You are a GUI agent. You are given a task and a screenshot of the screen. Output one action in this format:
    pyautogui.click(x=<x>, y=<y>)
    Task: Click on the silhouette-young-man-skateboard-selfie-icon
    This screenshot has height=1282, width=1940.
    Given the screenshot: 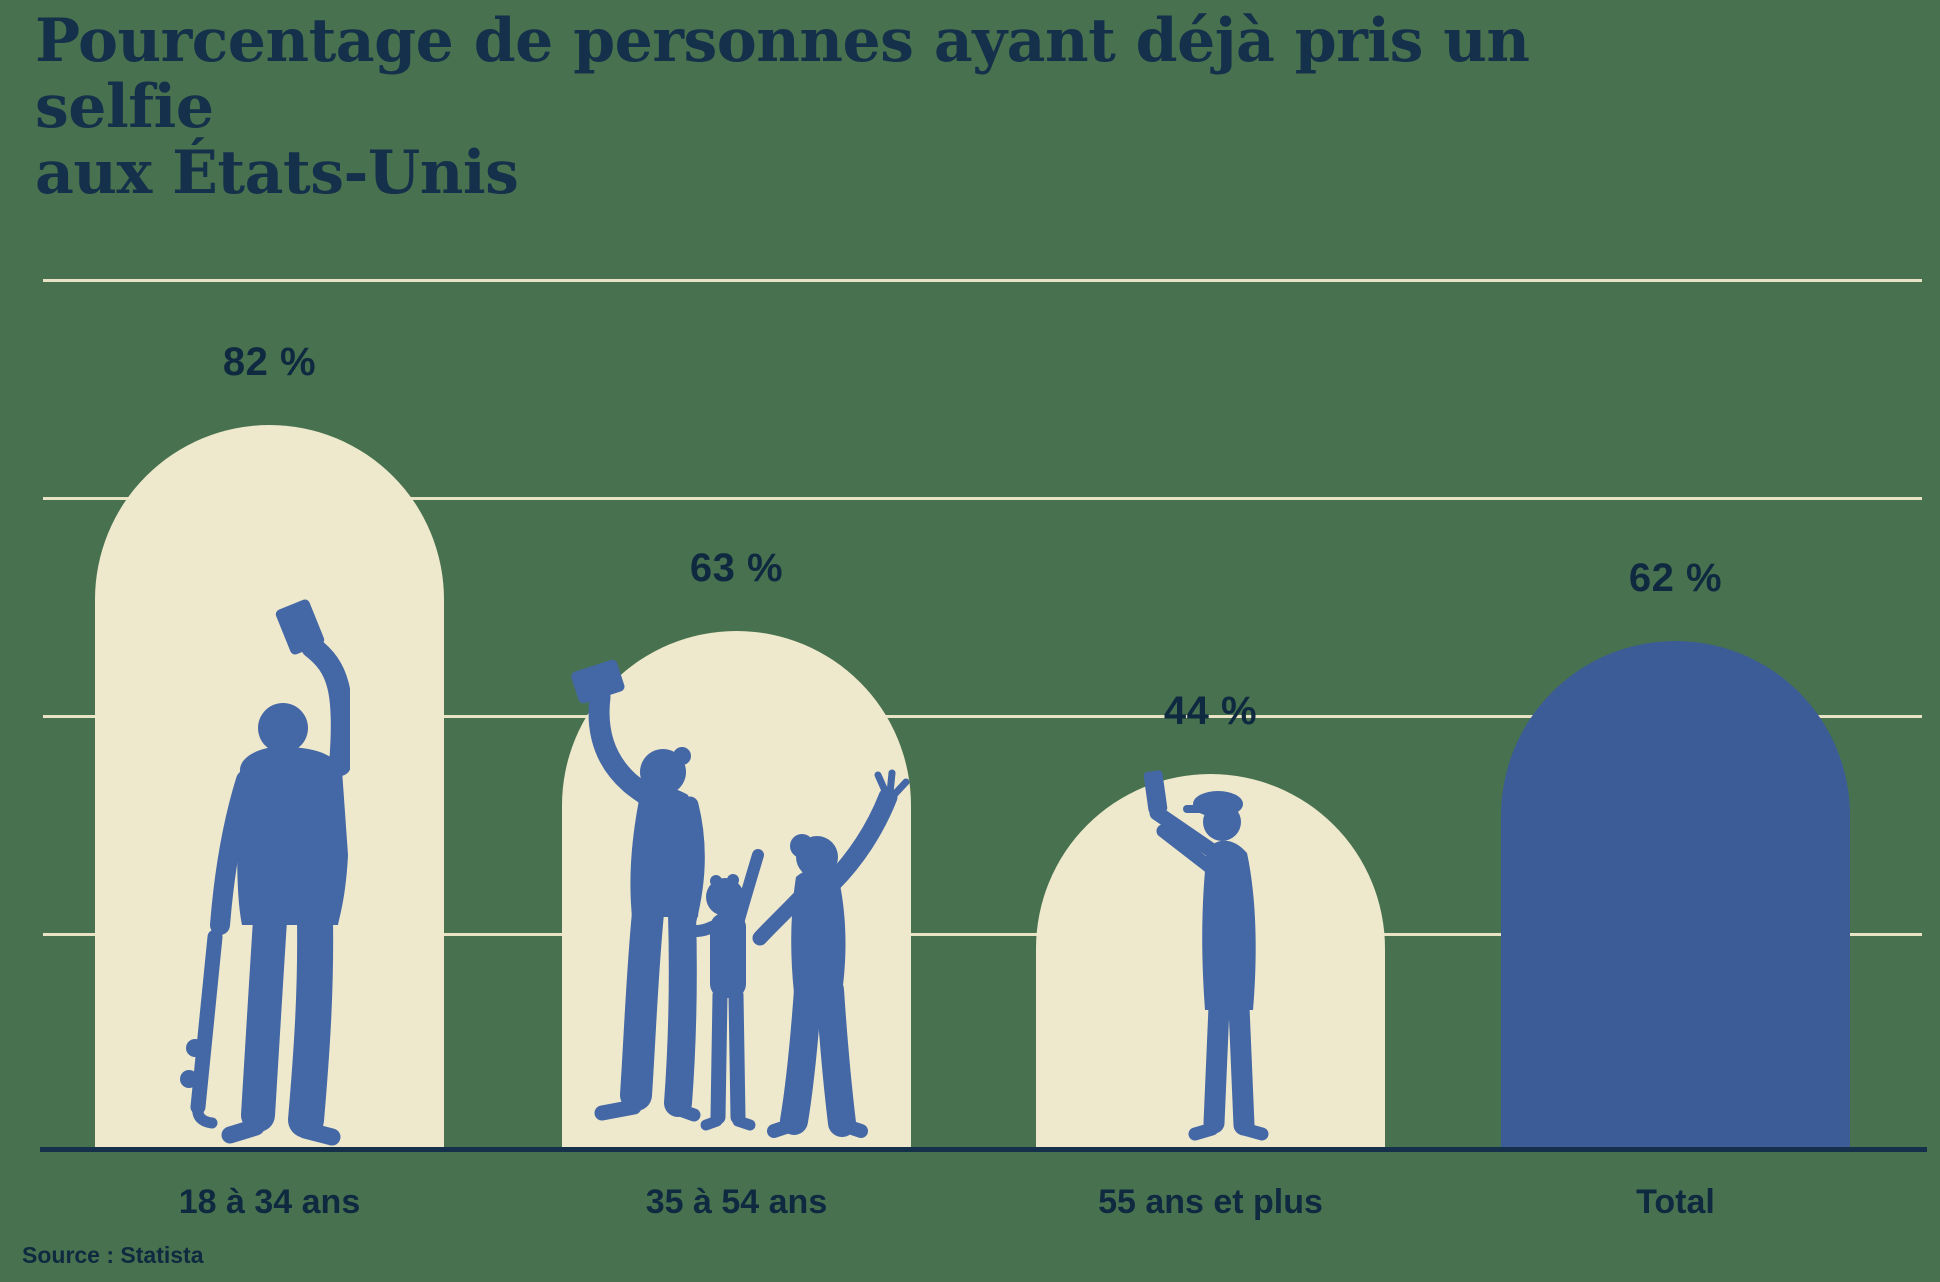 What is the action you would take?
    pyautogui.click(x=265, y=872)
    